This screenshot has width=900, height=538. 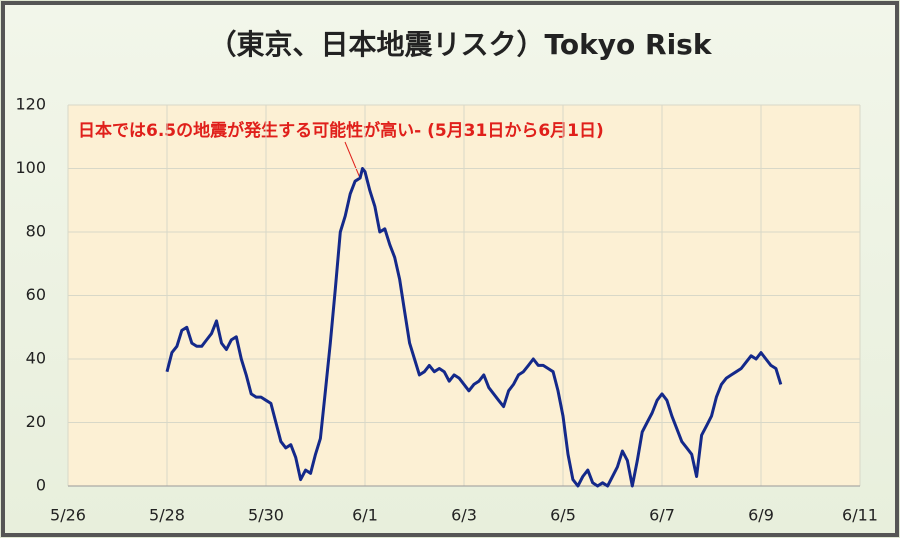 What do you see at coordinates (365, 515) in the screenshot?
I see `x-tick-label: 6/1` at bounding box center [365, 515].